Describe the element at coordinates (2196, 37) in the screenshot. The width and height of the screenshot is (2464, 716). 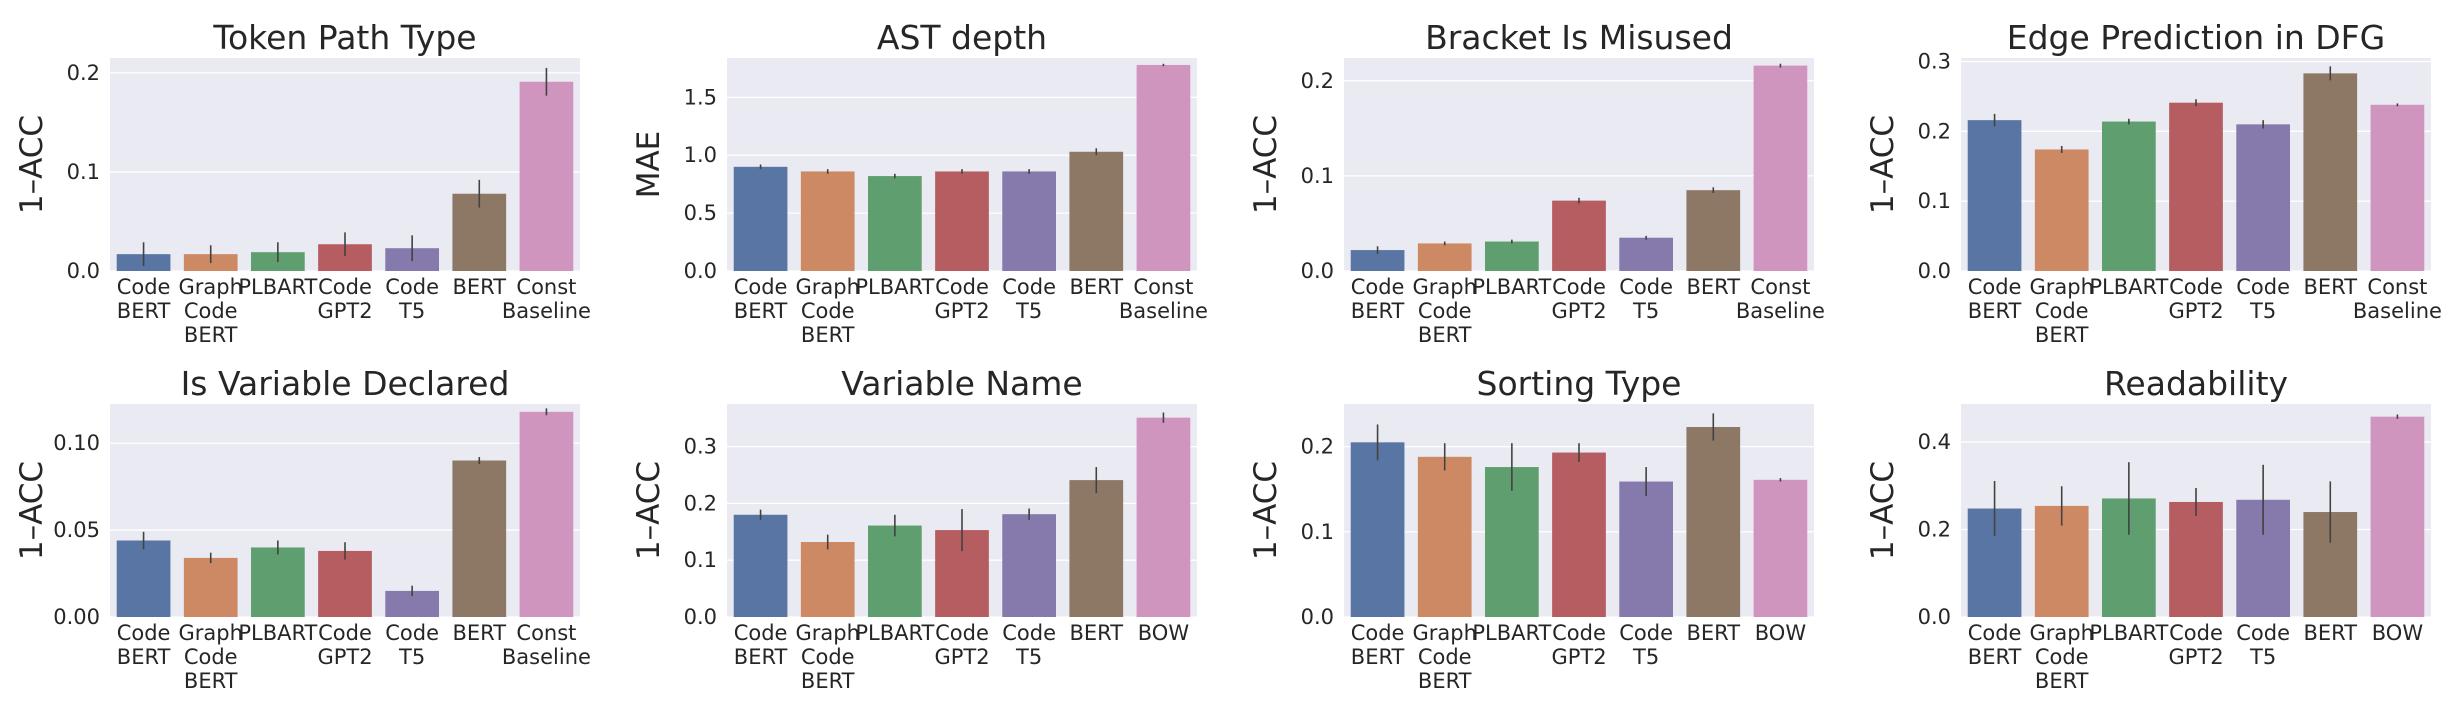
I see `chart-title: Edge Prediction in DFG` at that location.